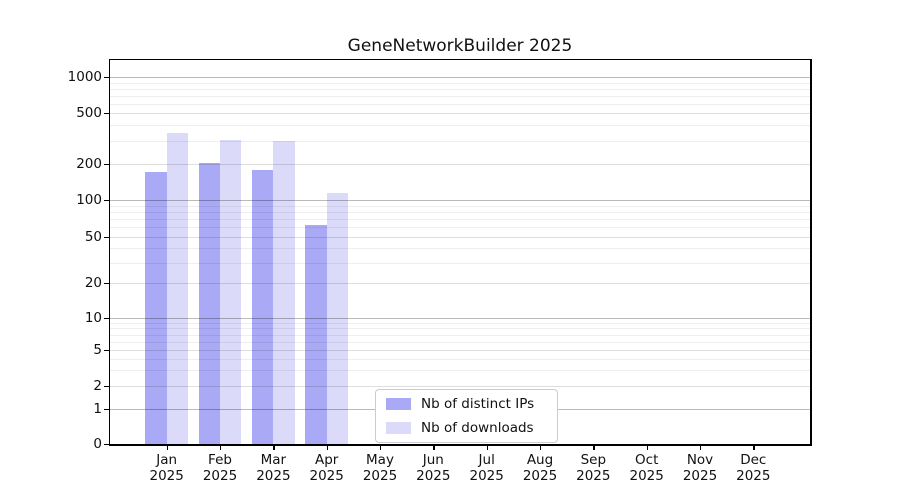 The image size is (900, 500). What do you see at coordinates (477, 428) in the screenshot?
I see `legend-label-downloads: Nb of downloads` at bounding box center [477, 428].